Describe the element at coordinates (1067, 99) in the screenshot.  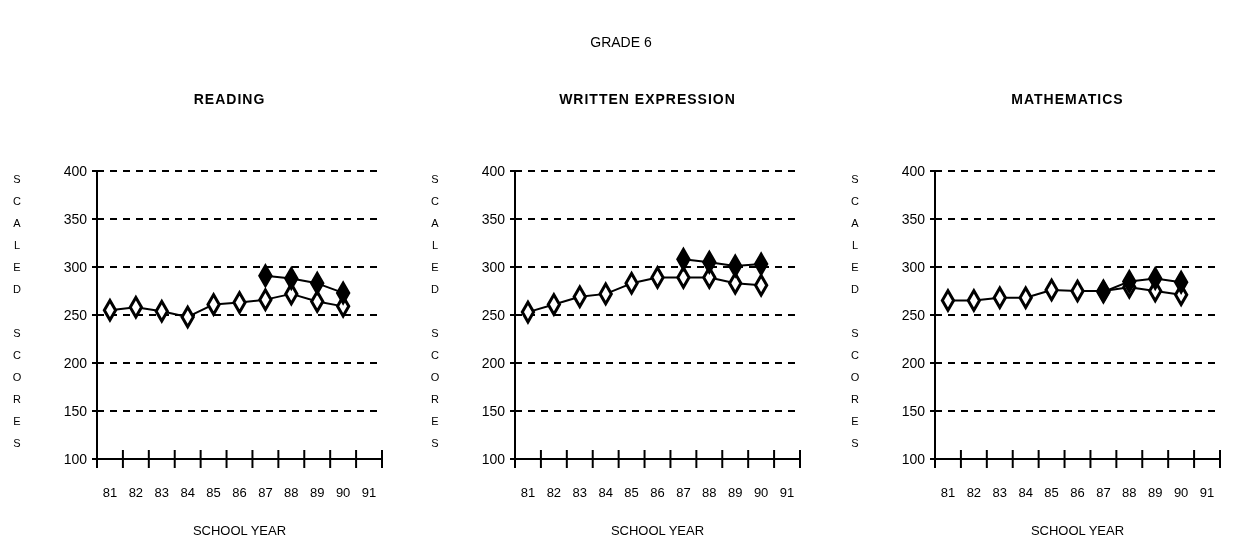
I see `chart-title: MATHEMATICS` at that location.